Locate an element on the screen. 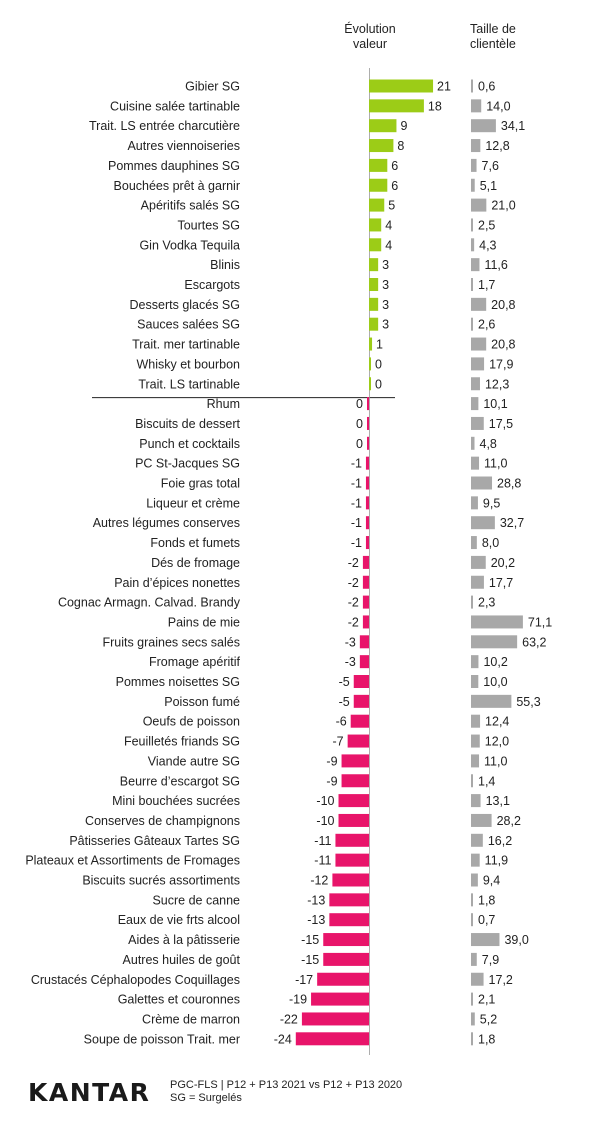  category-label: Sauces salées SG is located at coordinates (188, 325).